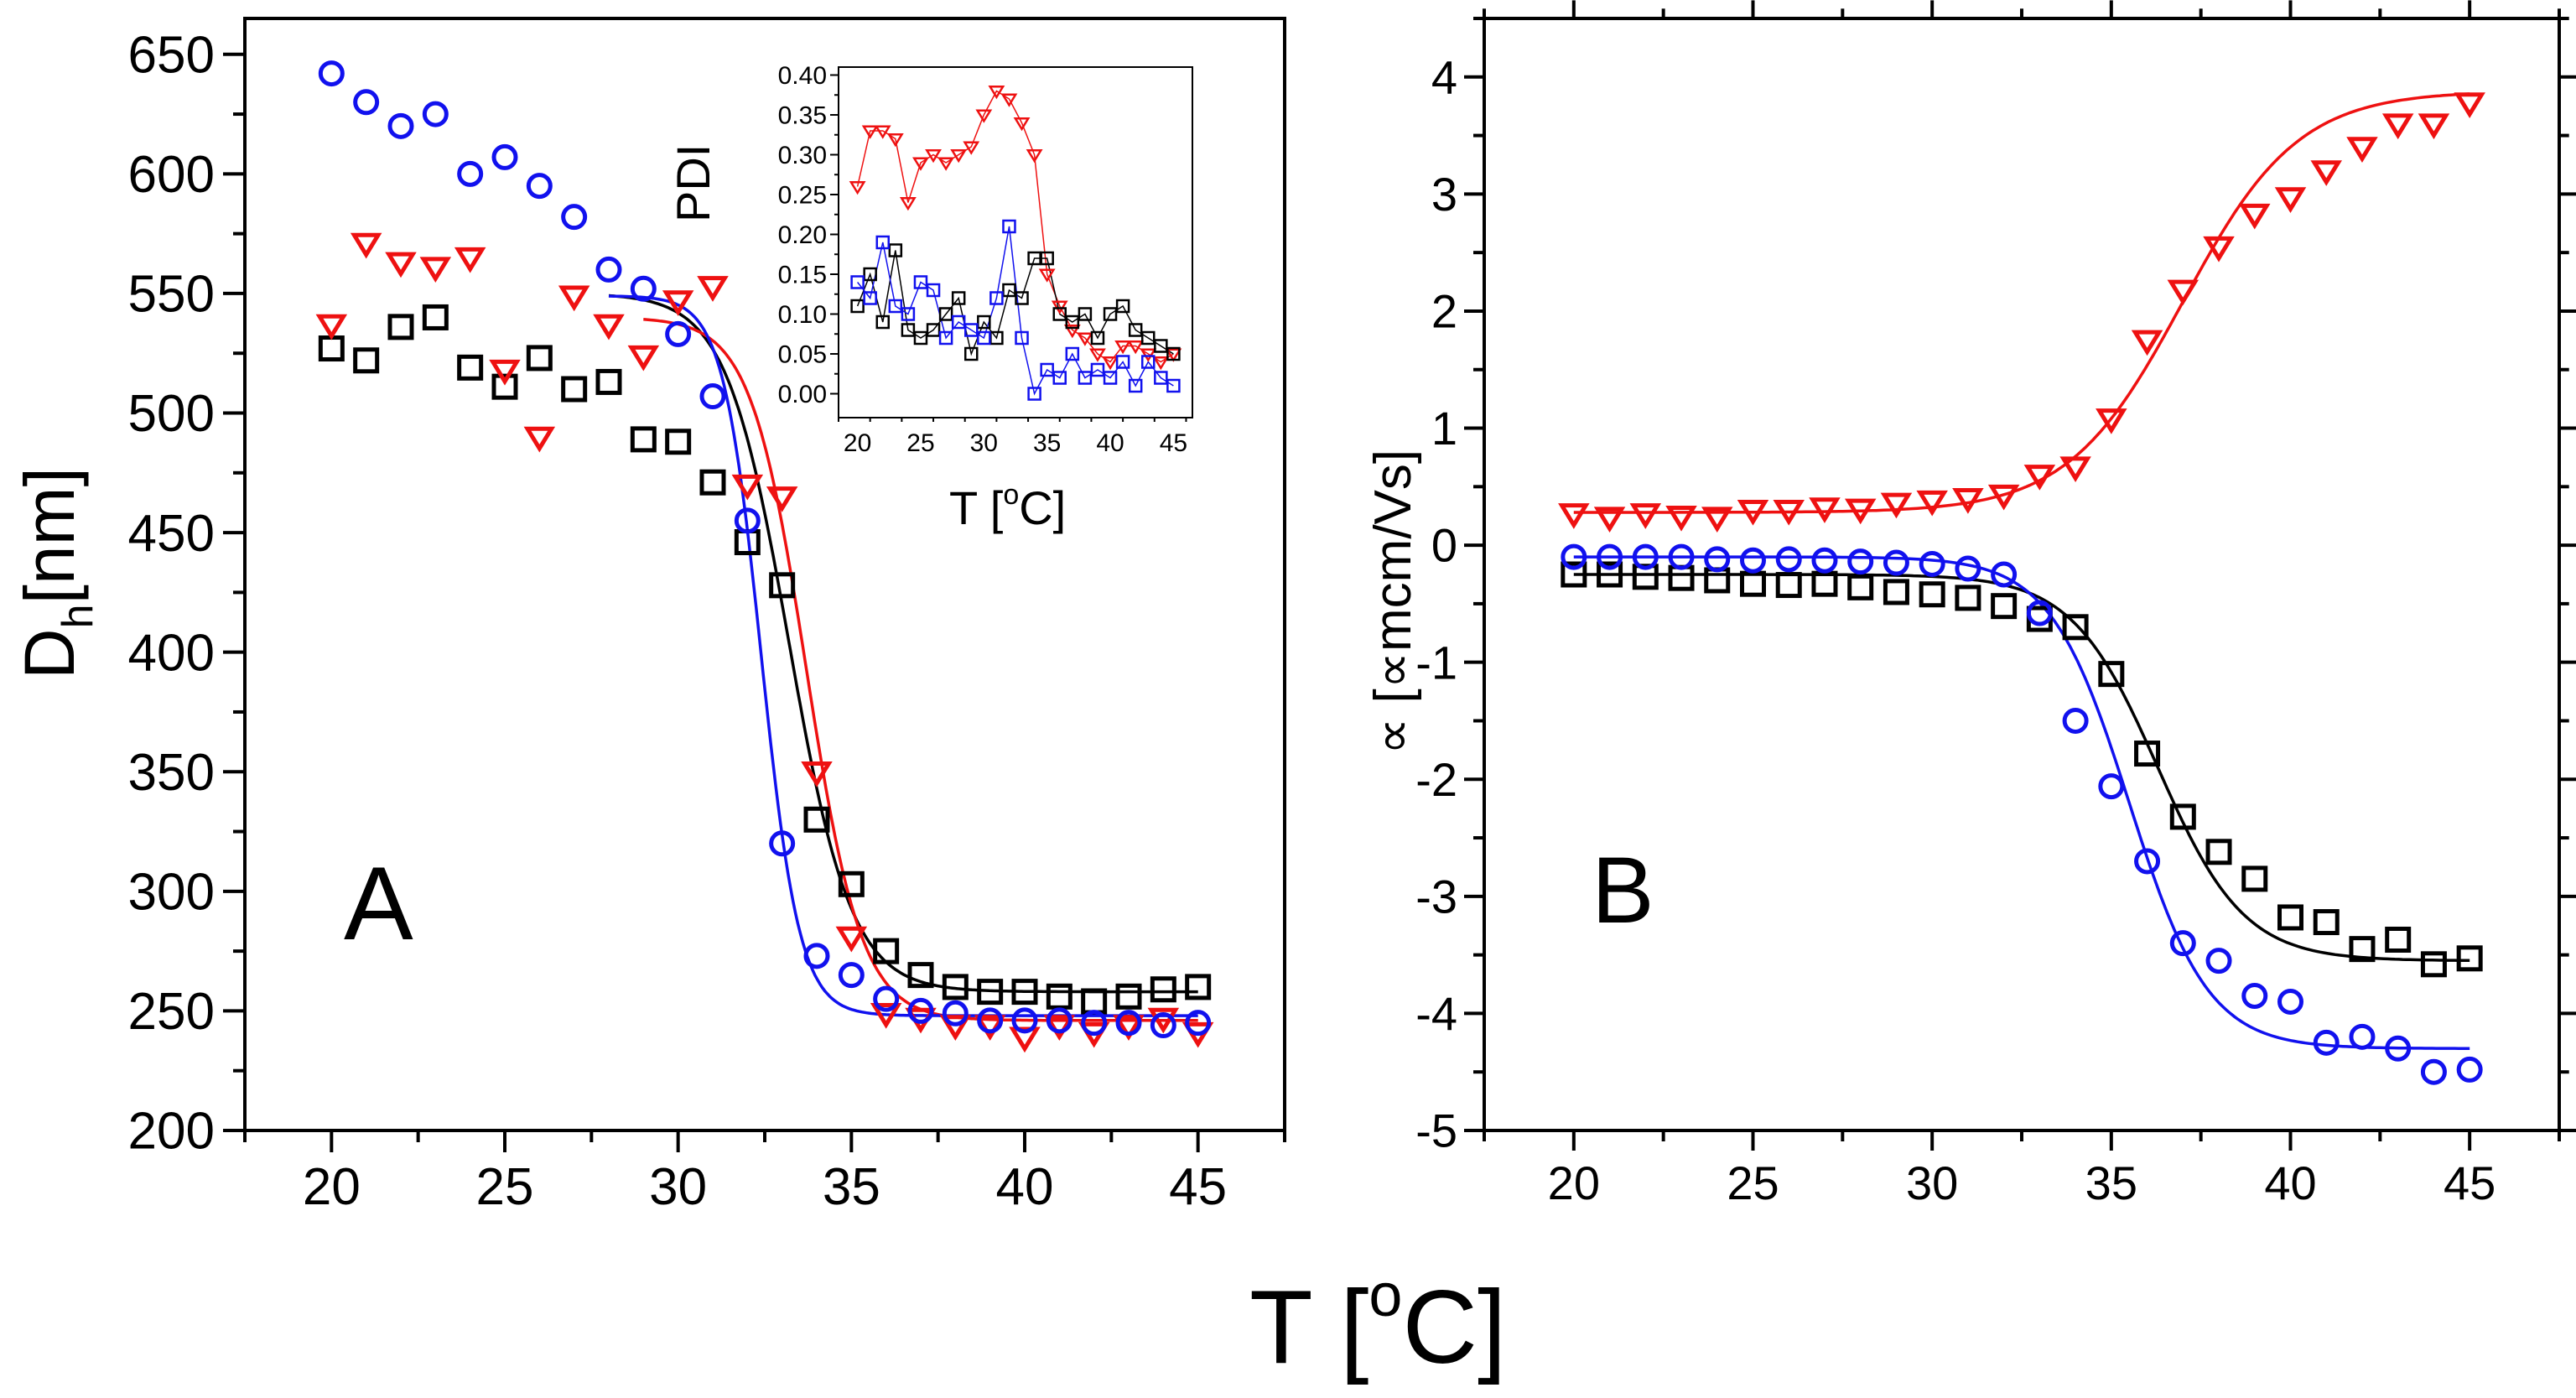  What do you see at coordinates (1444, 545) in the screenshot?
I see `y-tick-label: 0` at bounding box center [1444, 545].